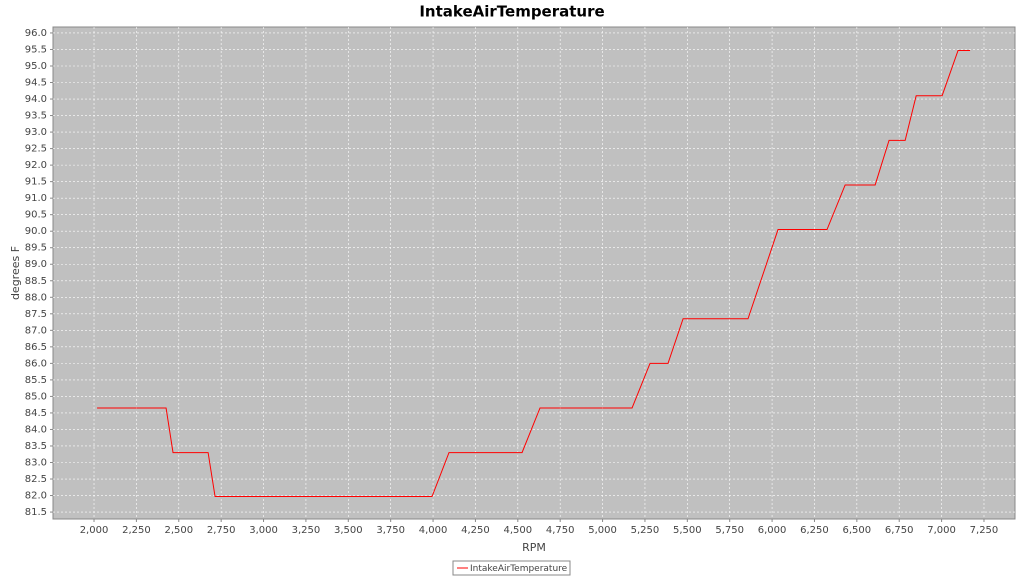 The height and width of the screenshot is (578, 1023). I want to click on x-tick-label: 2,000, so click(94, 530).